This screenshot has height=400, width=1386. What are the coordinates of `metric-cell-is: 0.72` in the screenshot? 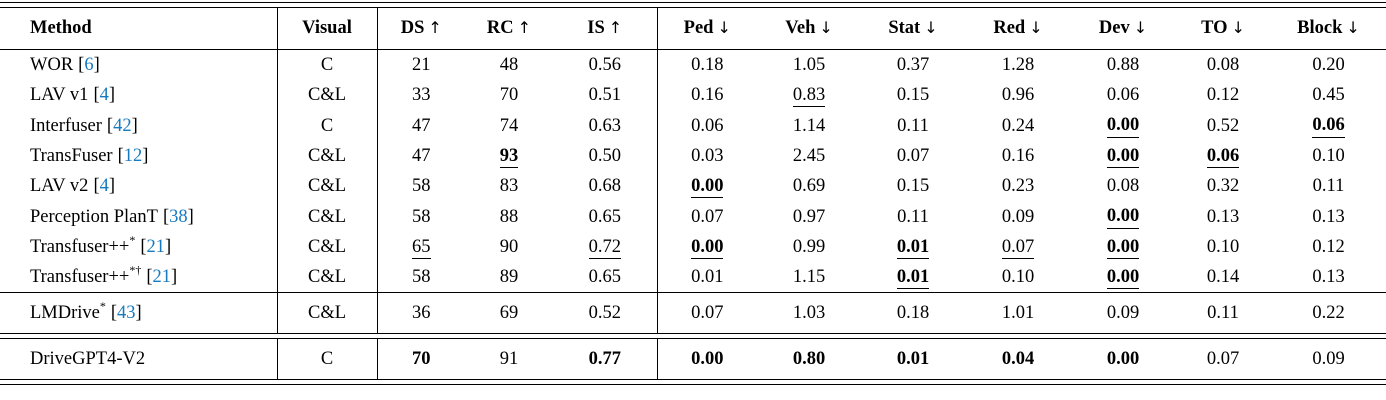 It's located at (605, 247).